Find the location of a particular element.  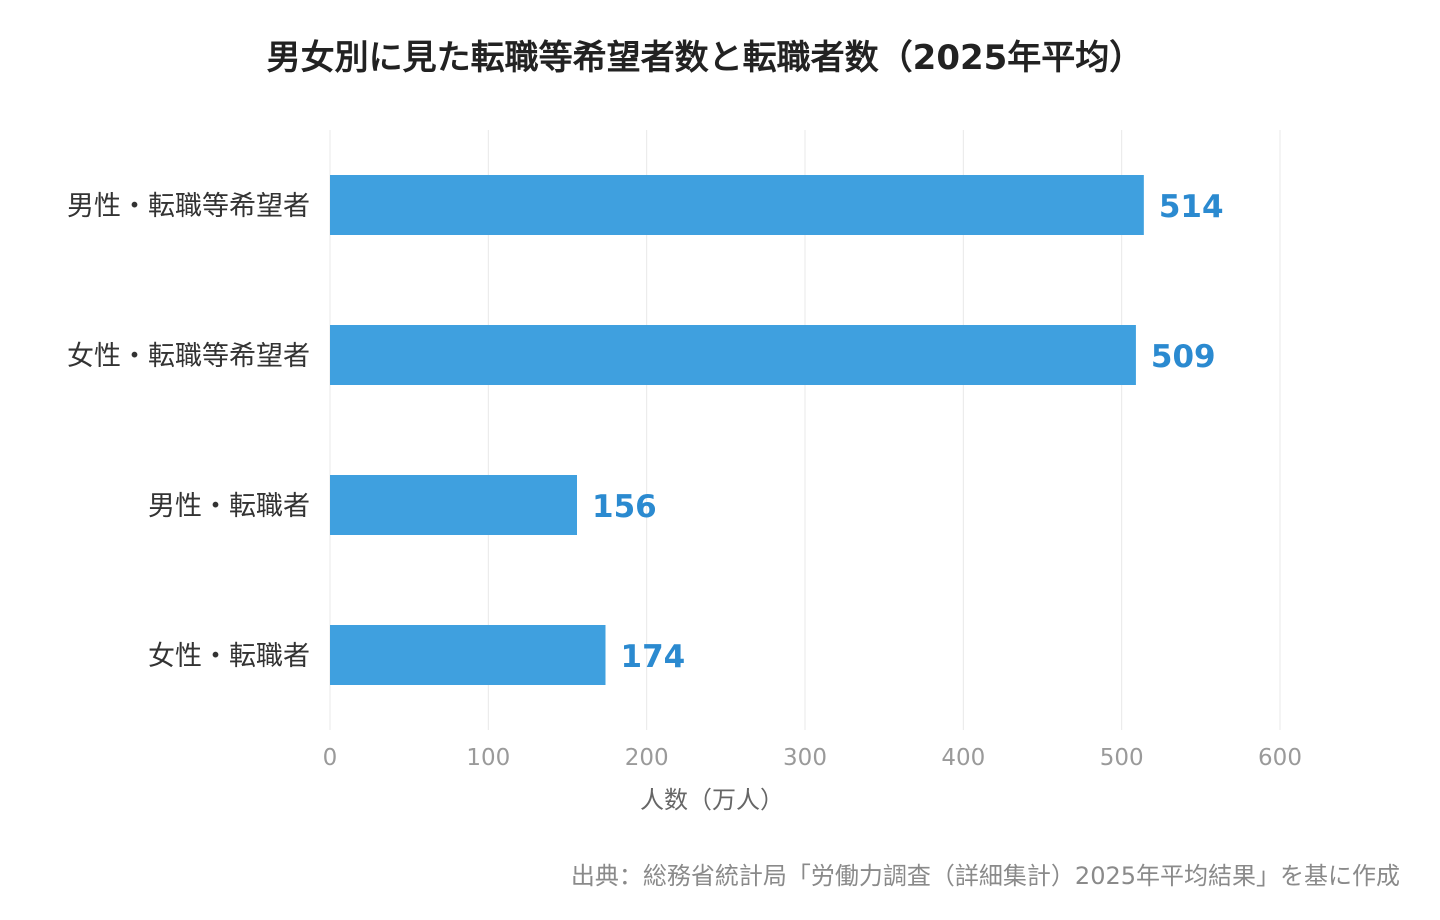

x-tick-label: 100 is located at coordinates (488, 758).